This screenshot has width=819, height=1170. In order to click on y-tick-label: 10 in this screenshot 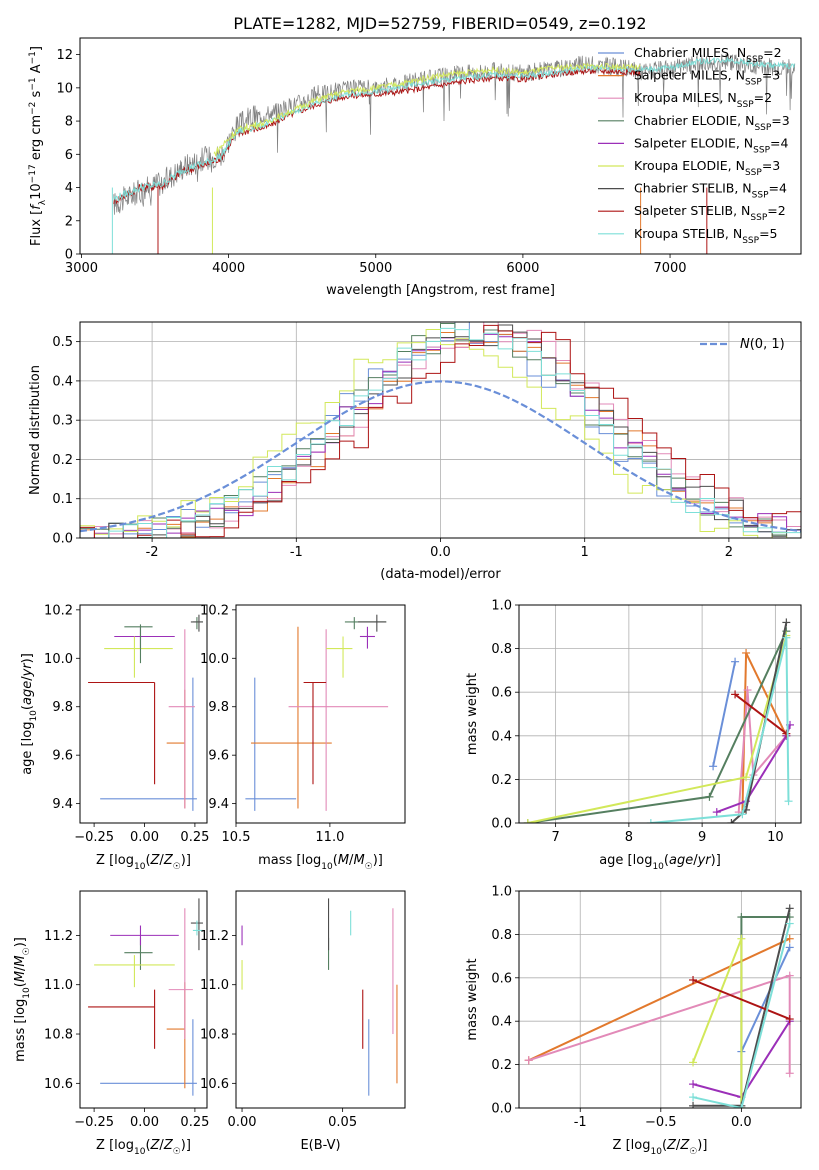, I will do `click(64, 88)`.